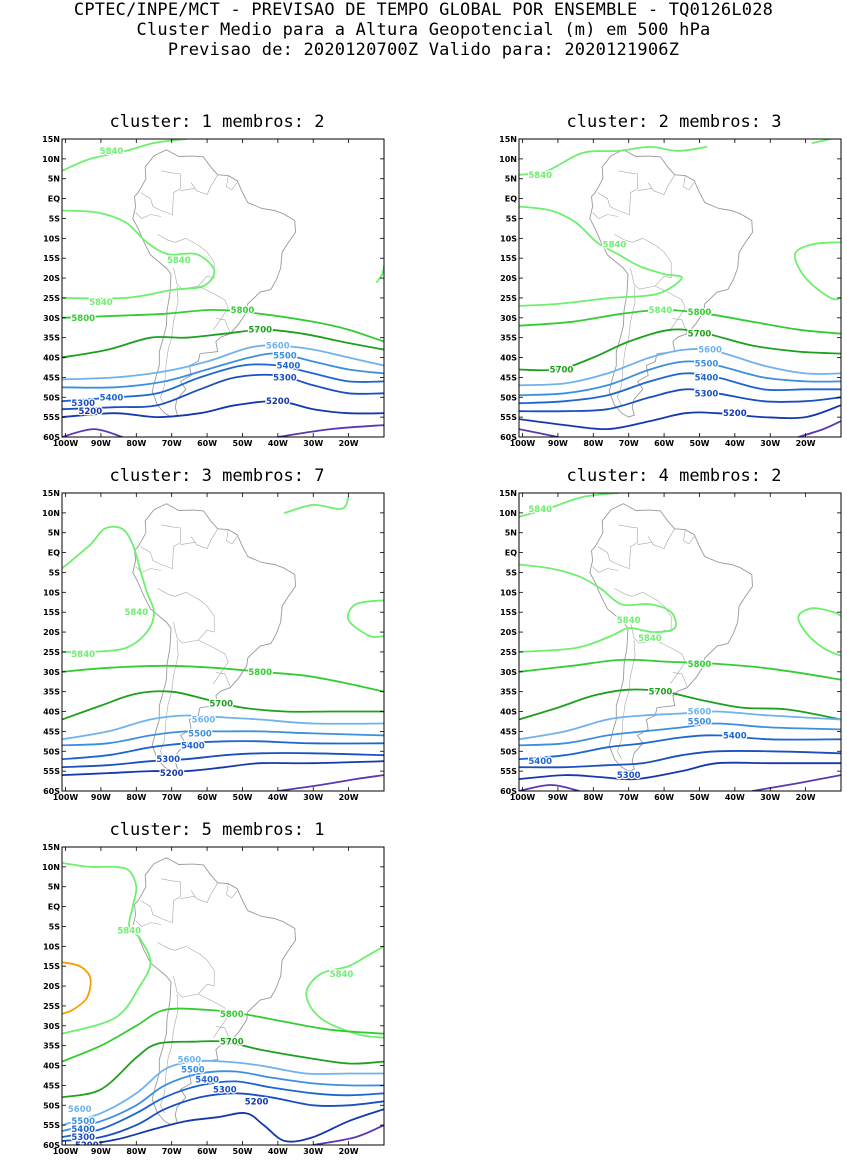 The image size is (847, 1160). Describe the element at coordinates (523, 797) in the screenshot. I see `lon-tick-label: 100W` at that location.